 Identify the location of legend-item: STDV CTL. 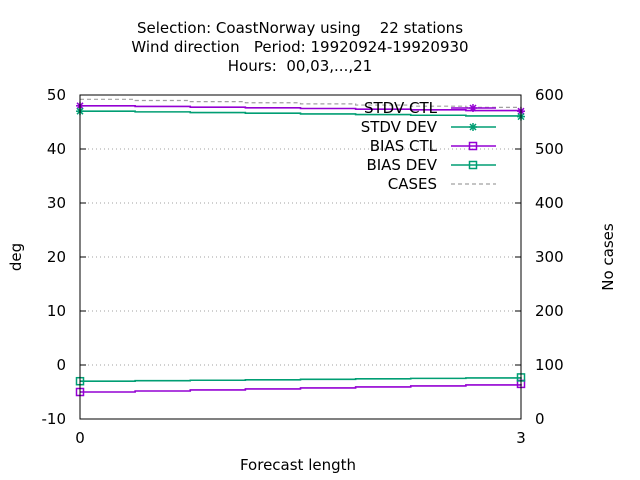
(430, 108).